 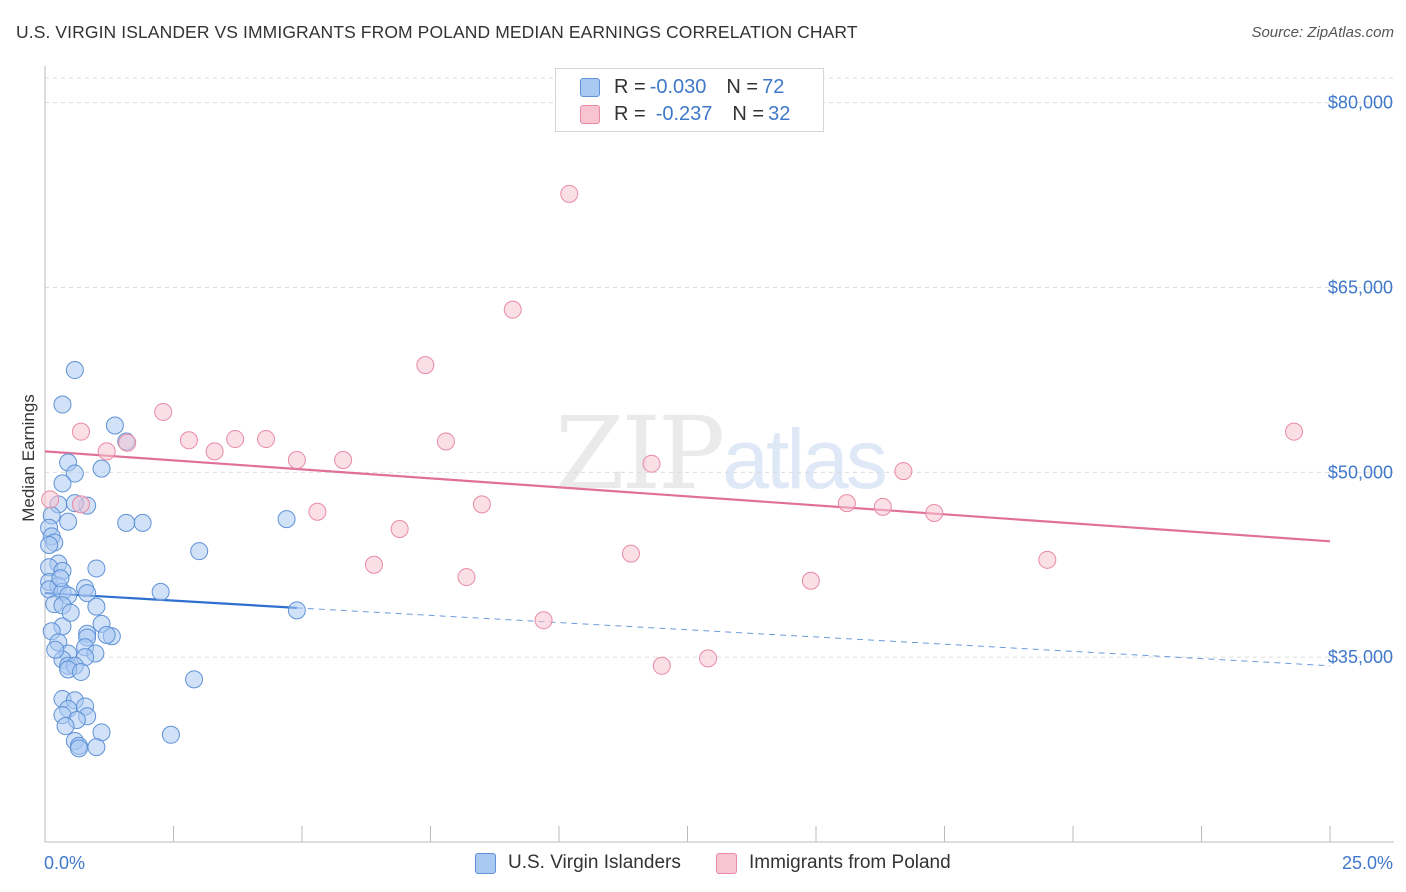 What do you see at coordinates (1360, 287) in the screenshot?
I see `y-tick-label: $65,000` at bounding box center [1360, 287].